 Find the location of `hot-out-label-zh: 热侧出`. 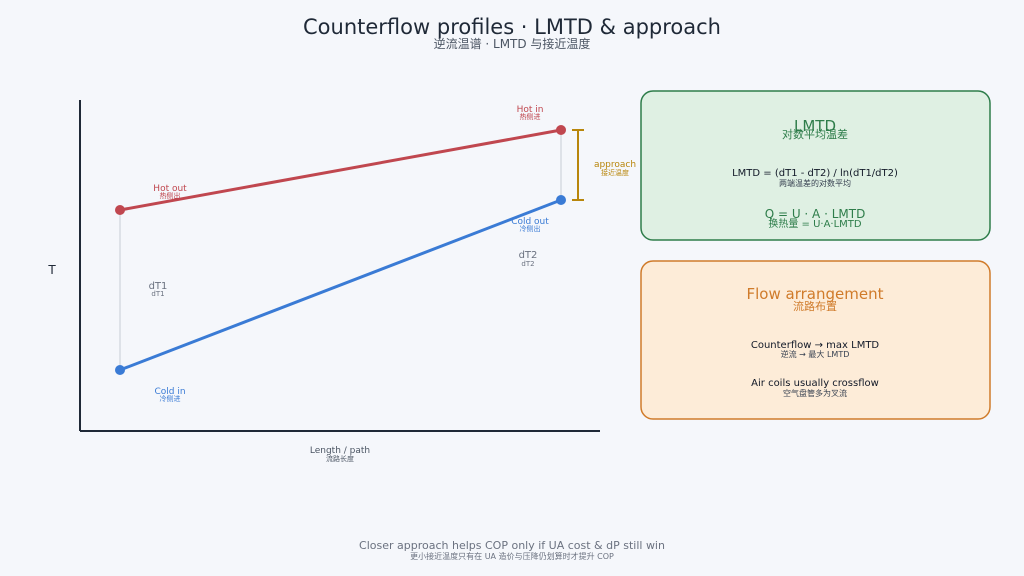

hot-out-label-zh: 热侧出 is located at coordinates (170, 195).